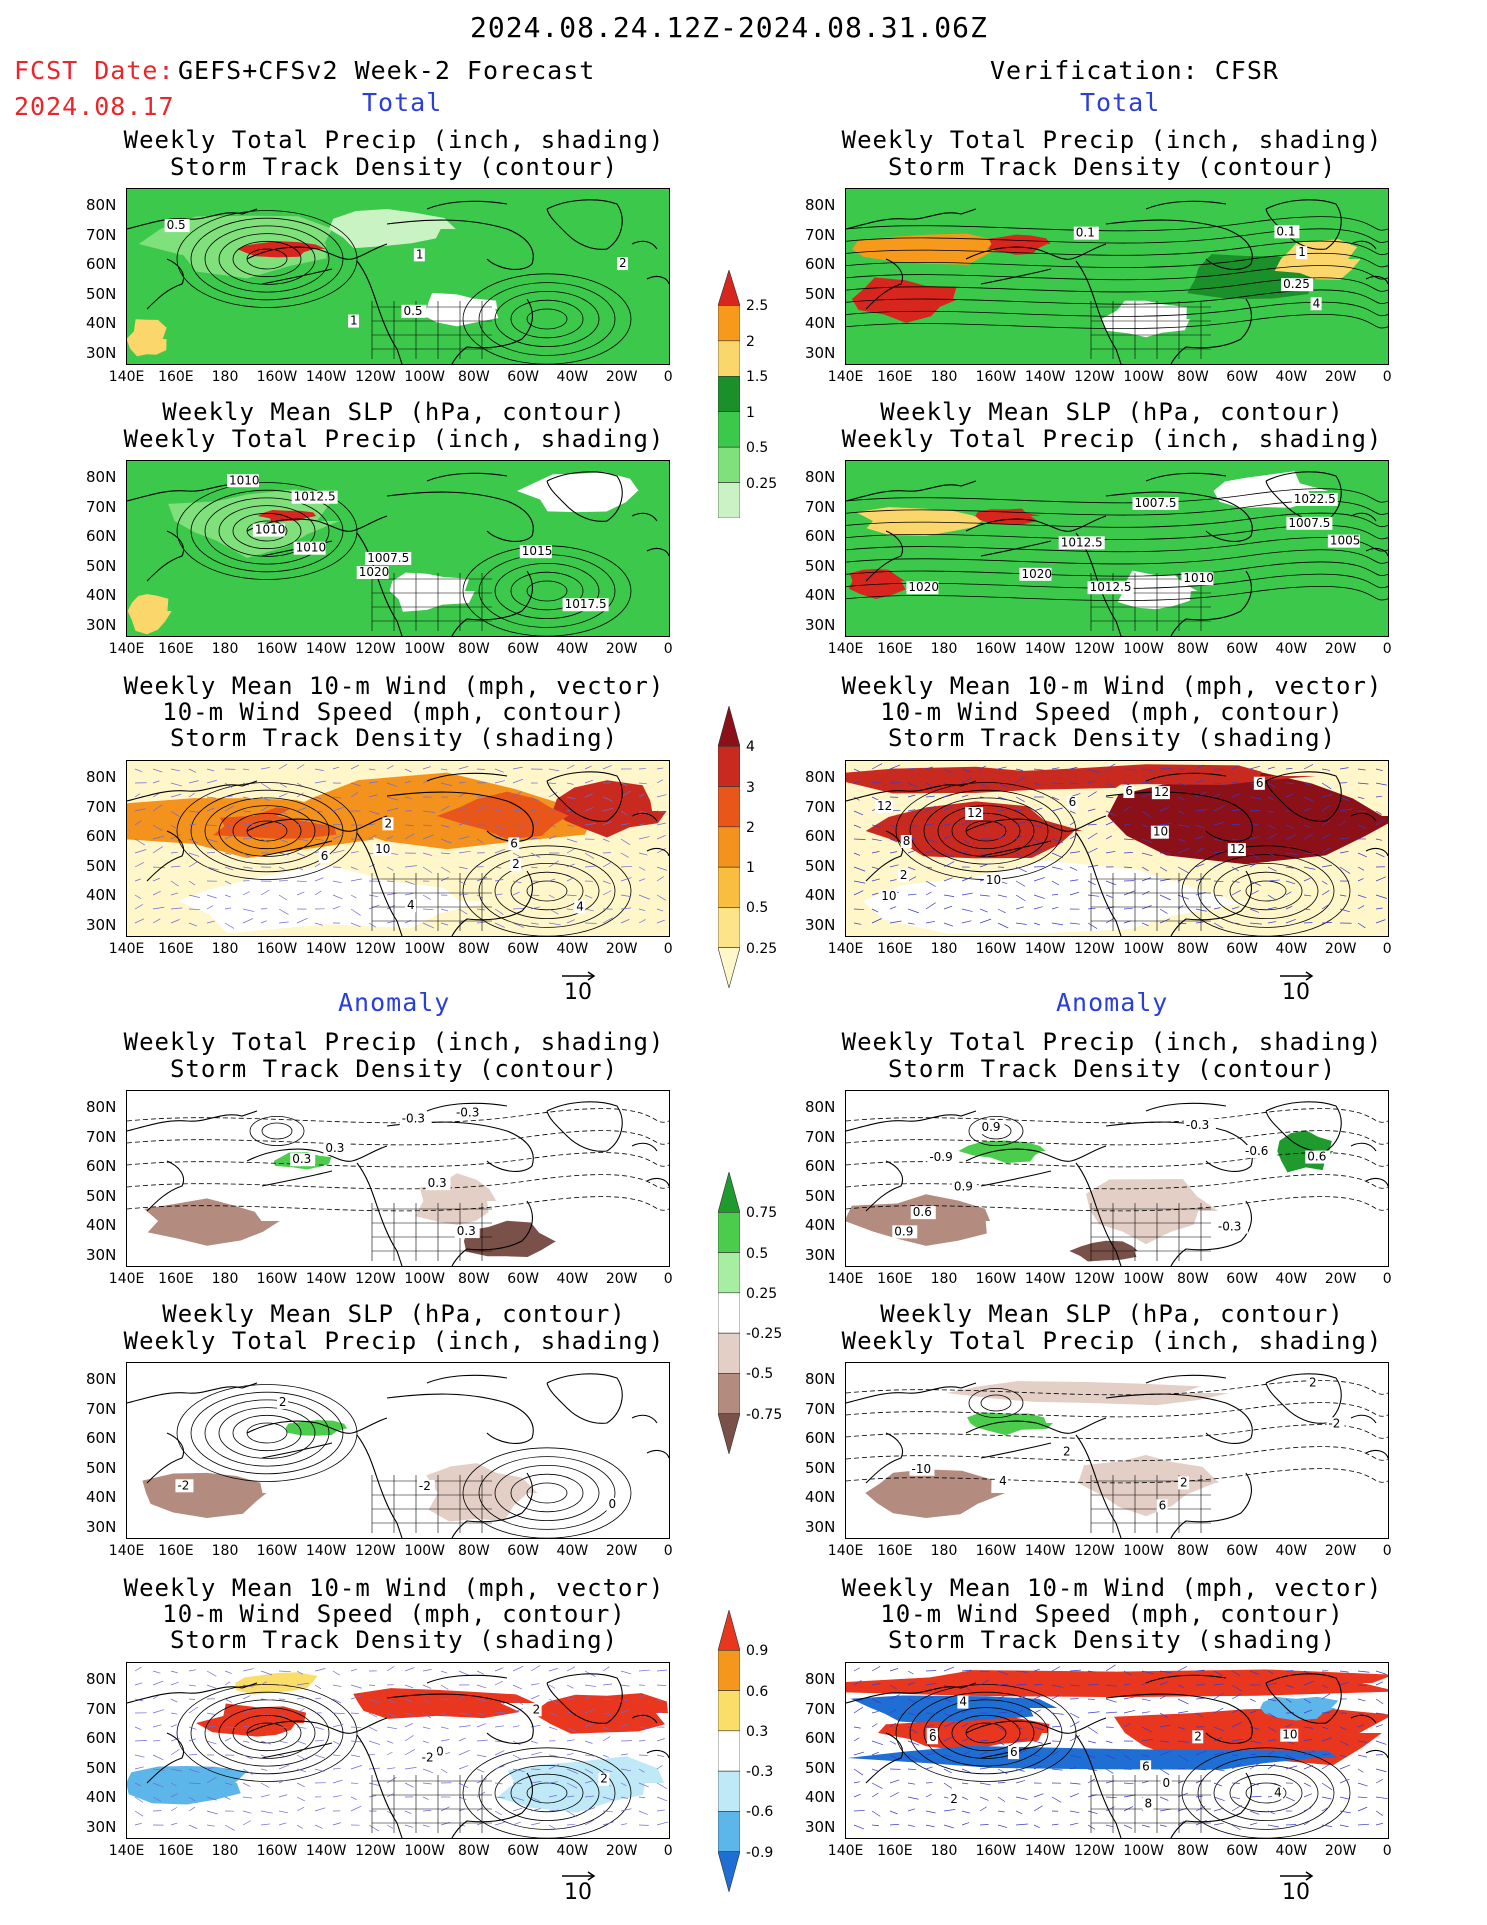 The height and width of the screenshot is (1925, 1487). Describe the element at coordinates (668, 949) in the screenshot. I see `lon-tick-label: 0` at that location.